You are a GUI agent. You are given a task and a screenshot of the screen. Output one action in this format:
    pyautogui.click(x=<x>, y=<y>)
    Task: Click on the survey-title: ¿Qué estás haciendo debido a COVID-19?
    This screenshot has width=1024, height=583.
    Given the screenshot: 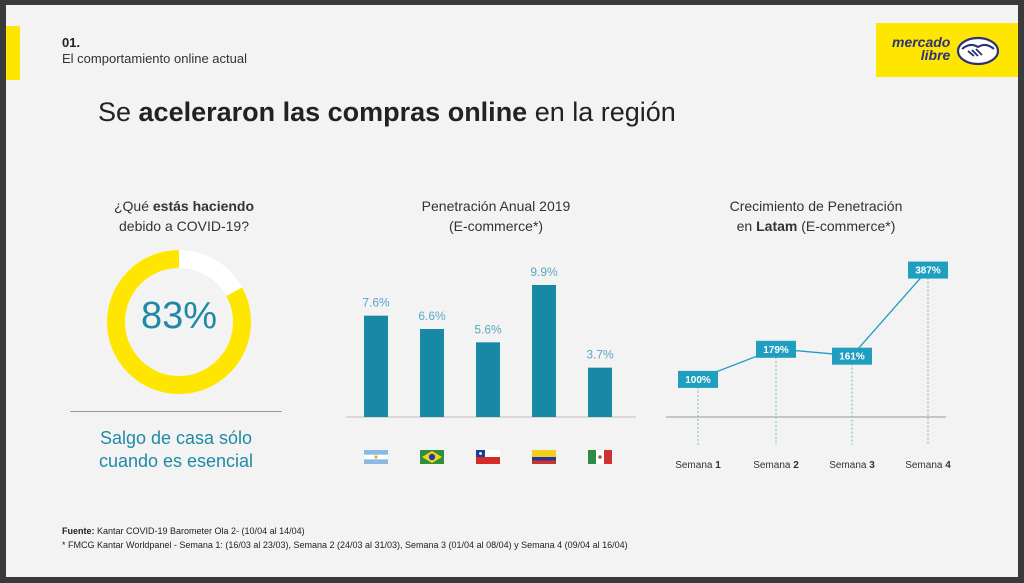 What is the action you would take?
    pyautogui.click(x=184, y=216)
    